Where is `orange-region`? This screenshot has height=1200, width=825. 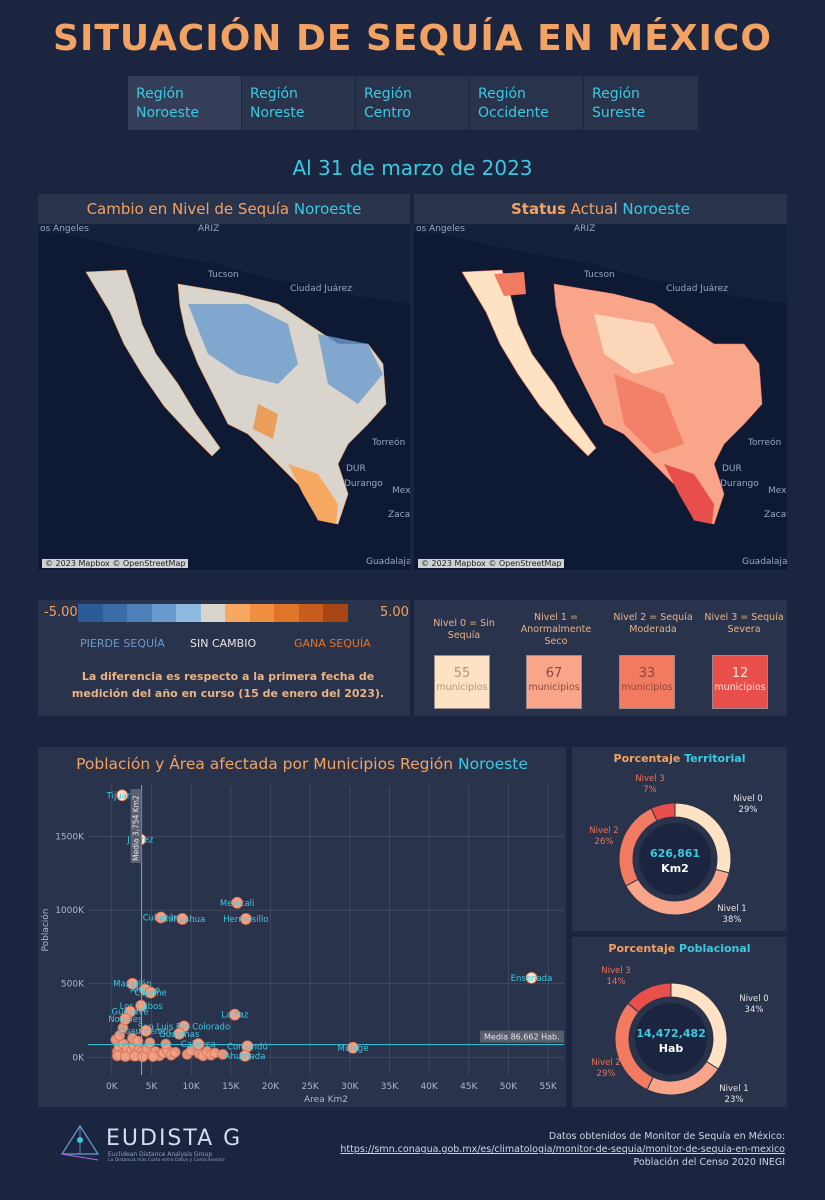
orange-region is located at coordinates (313, 494).